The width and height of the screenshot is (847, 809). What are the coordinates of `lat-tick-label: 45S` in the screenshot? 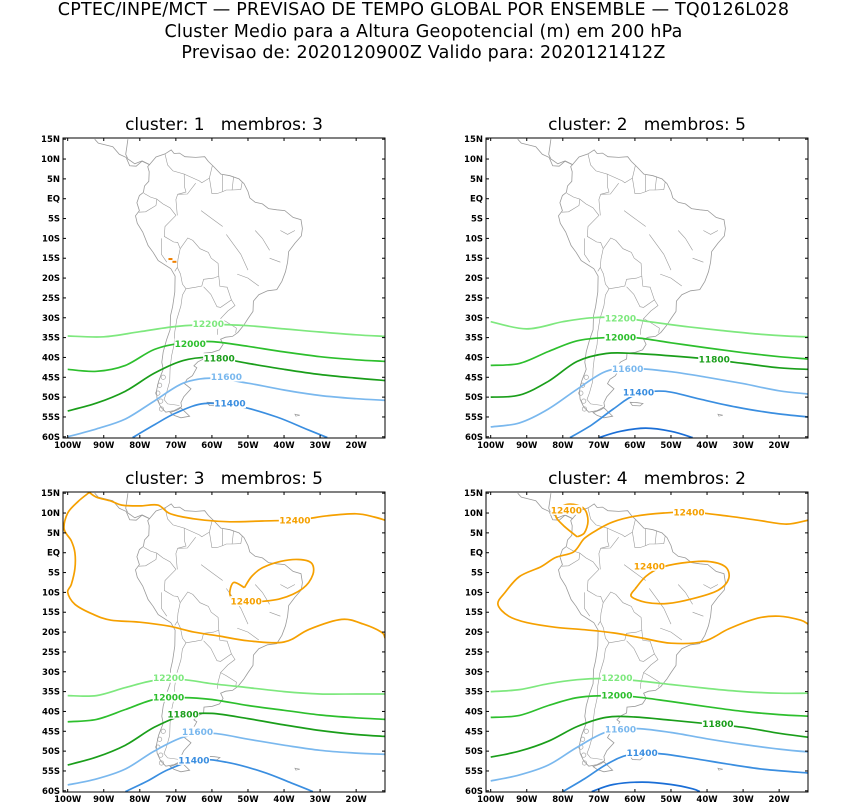 It's located at (474, 732).